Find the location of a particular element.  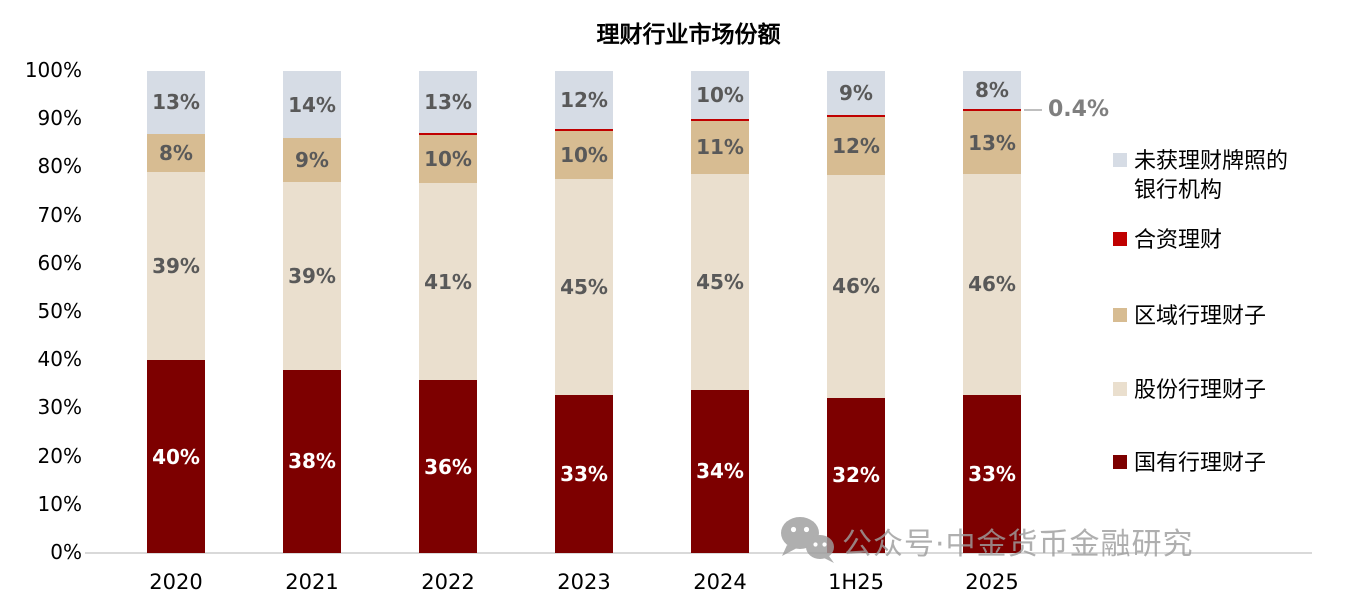

x-axis-category-label: 2021 is located at coordinates (312, 582).